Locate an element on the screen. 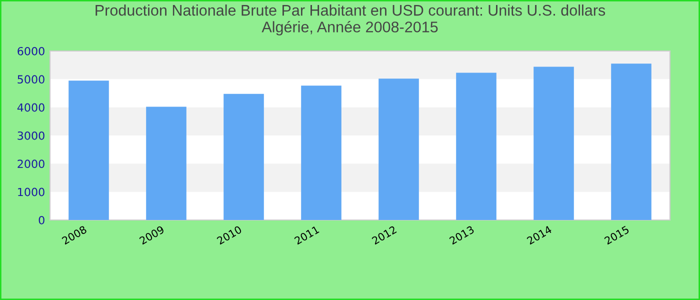  y-tick-label: 2000 is located at coordinates (31, 164).